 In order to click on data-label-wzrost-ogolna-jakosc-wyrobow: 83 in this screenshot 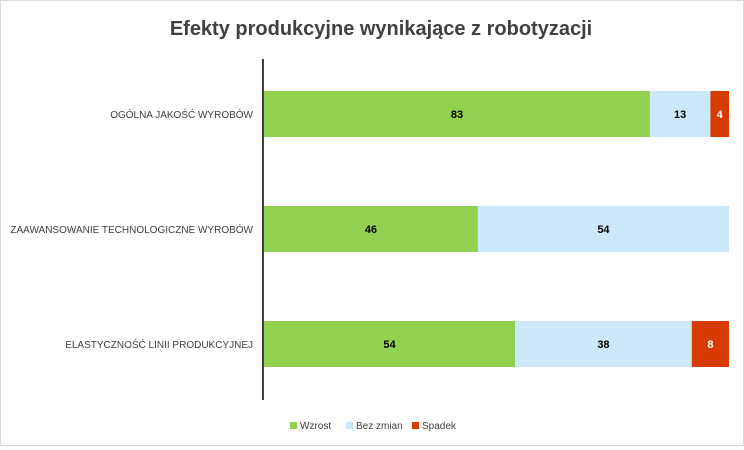, I will do `click(457, 115)`.